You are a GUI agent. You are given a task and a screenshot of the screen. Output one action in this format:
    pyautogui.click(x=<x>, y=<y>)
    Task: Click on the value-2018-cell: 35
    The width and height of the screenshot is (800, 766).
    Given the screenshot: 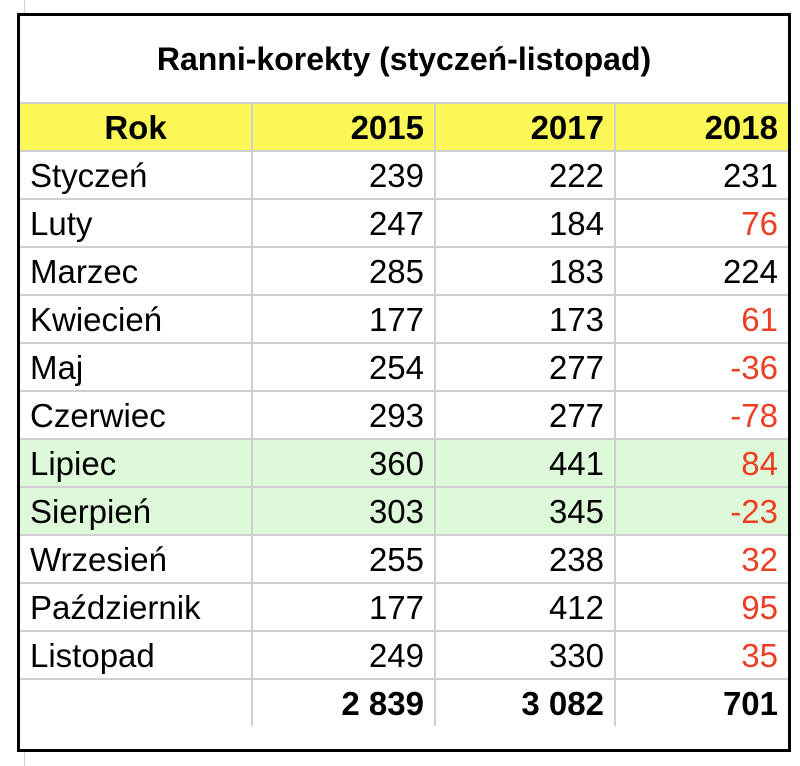 What is the action you would take?
    pyautogui.click(x=701, y=655)
    